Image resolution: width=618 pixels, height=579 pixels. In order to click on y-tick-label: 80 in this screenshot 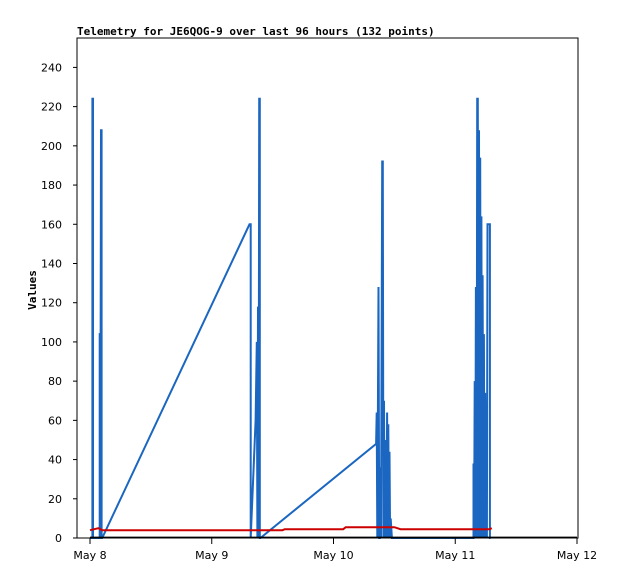, I will do `click(55, 381)`.